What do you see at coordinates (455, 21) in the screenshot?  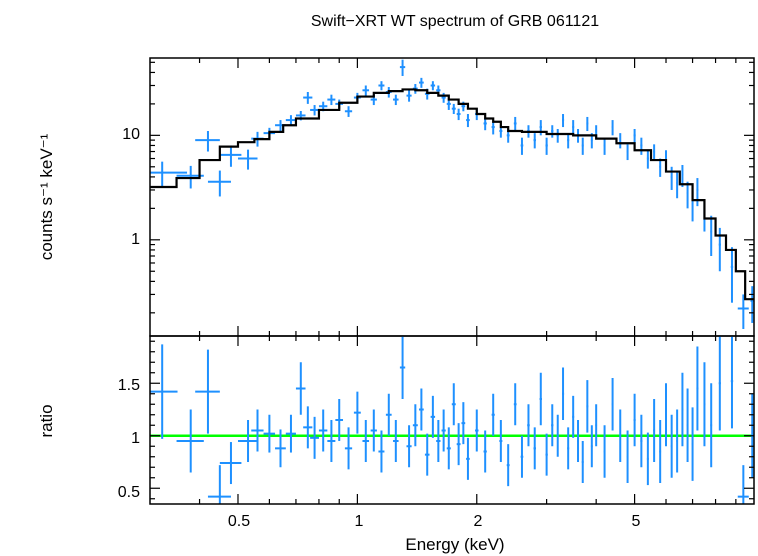 I see `chart-title: Swift−XRT WT spectrum of GRB 061121` at bounding box center [455, 21].